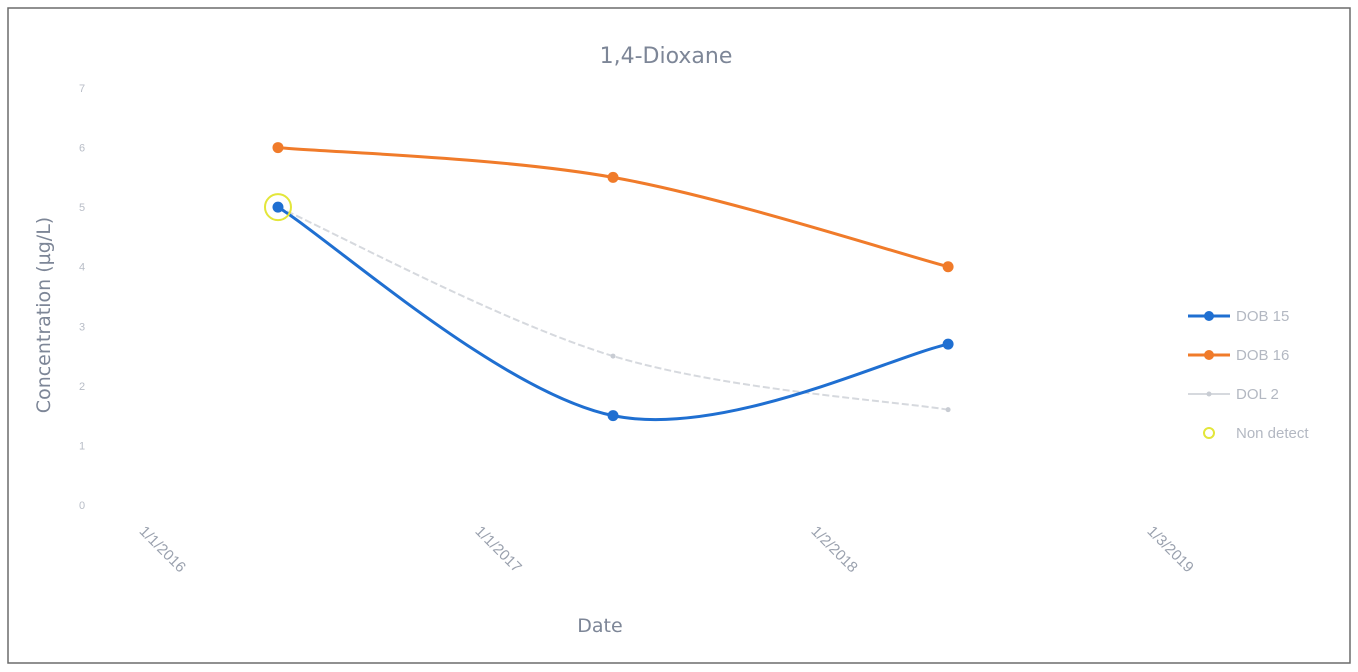 This screenshot has height=672, width=1358. Describe the element at coordinates (1257, 394) in the screenshot. I see `legend-label: DOL 2` at that location.